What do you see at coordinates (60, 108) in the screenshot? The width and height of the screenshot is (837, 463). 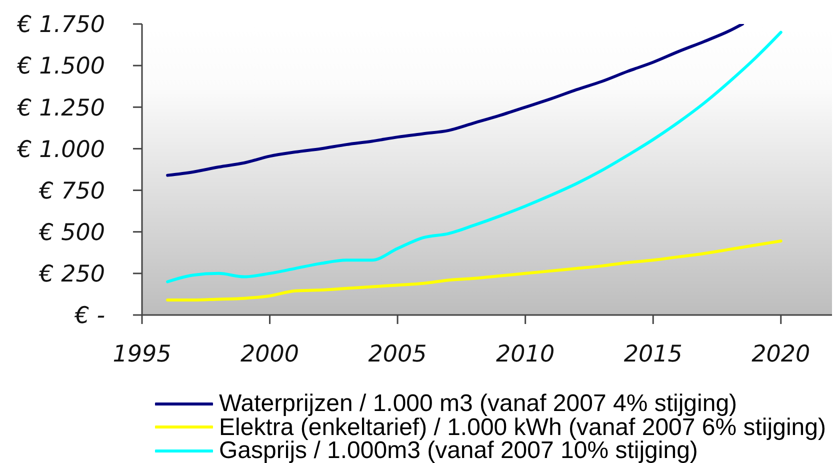 I see `y-tick-label: € 1.250` at bounding box center [60, 108].